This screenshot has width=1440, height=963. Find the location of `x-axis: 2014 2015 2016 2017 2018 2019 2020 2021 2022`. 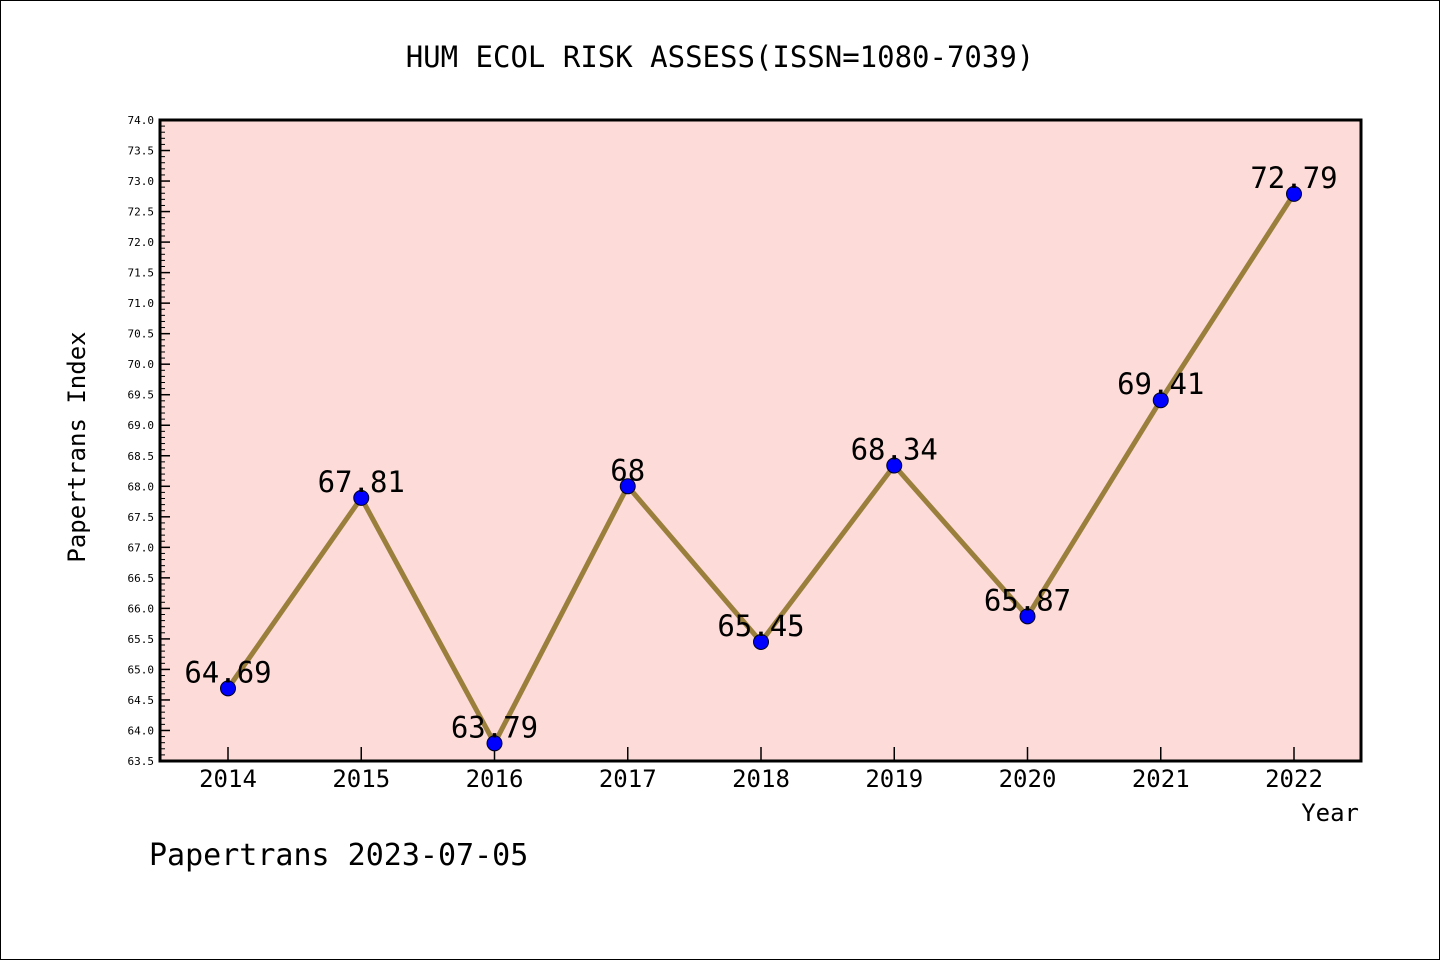

x-axis: 2014 2015 2016 2017 2018 2019 2020 2021 2022 is located at coordinates (761, 770).